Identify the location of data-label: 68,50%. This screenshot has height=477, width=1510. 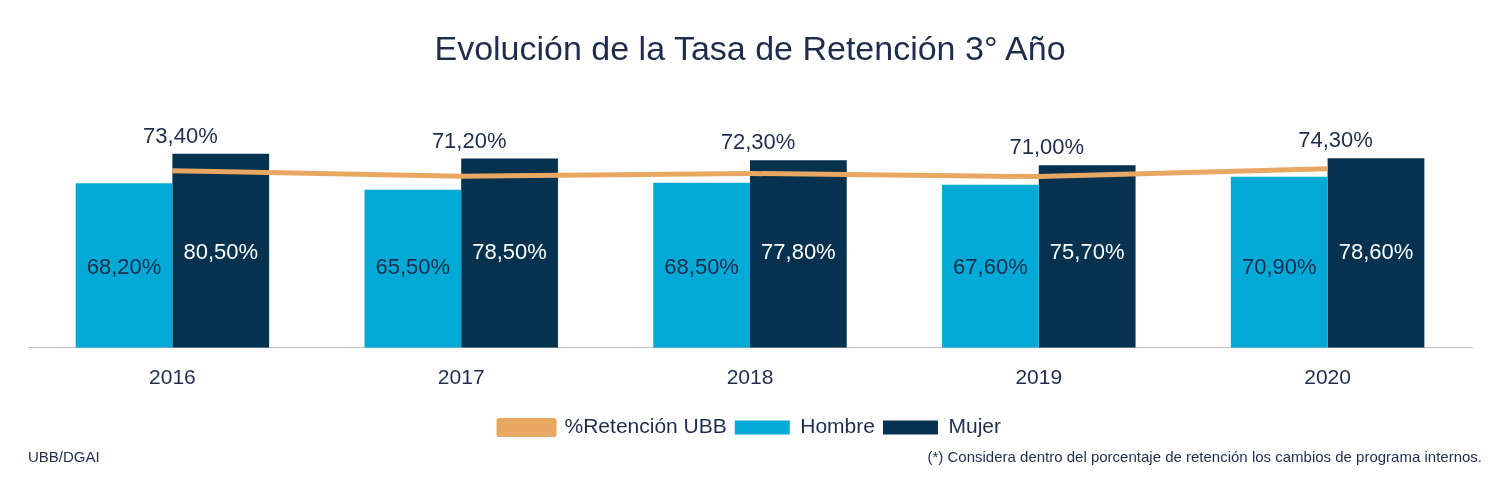
(701, 266).